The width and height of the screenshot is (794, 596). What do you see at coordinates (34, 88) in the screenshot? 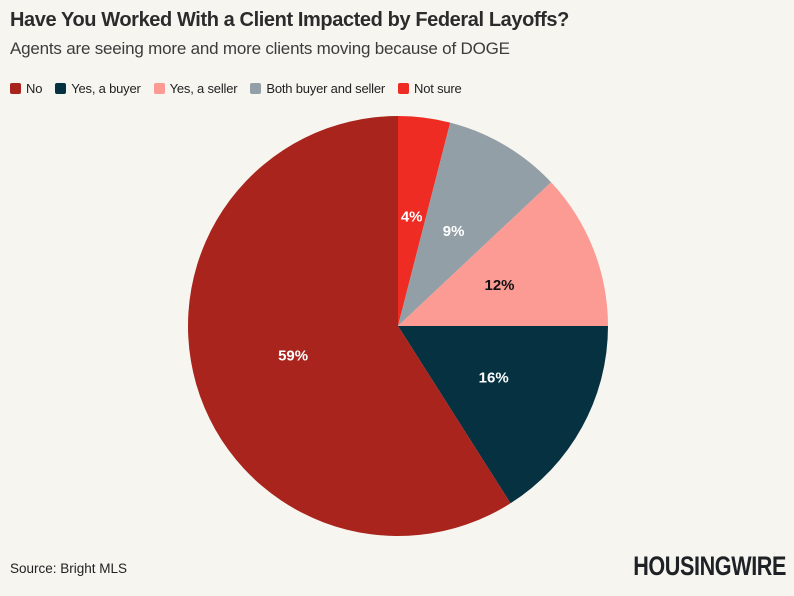
I see `legend-label: No` at bounding box center [34, 88].